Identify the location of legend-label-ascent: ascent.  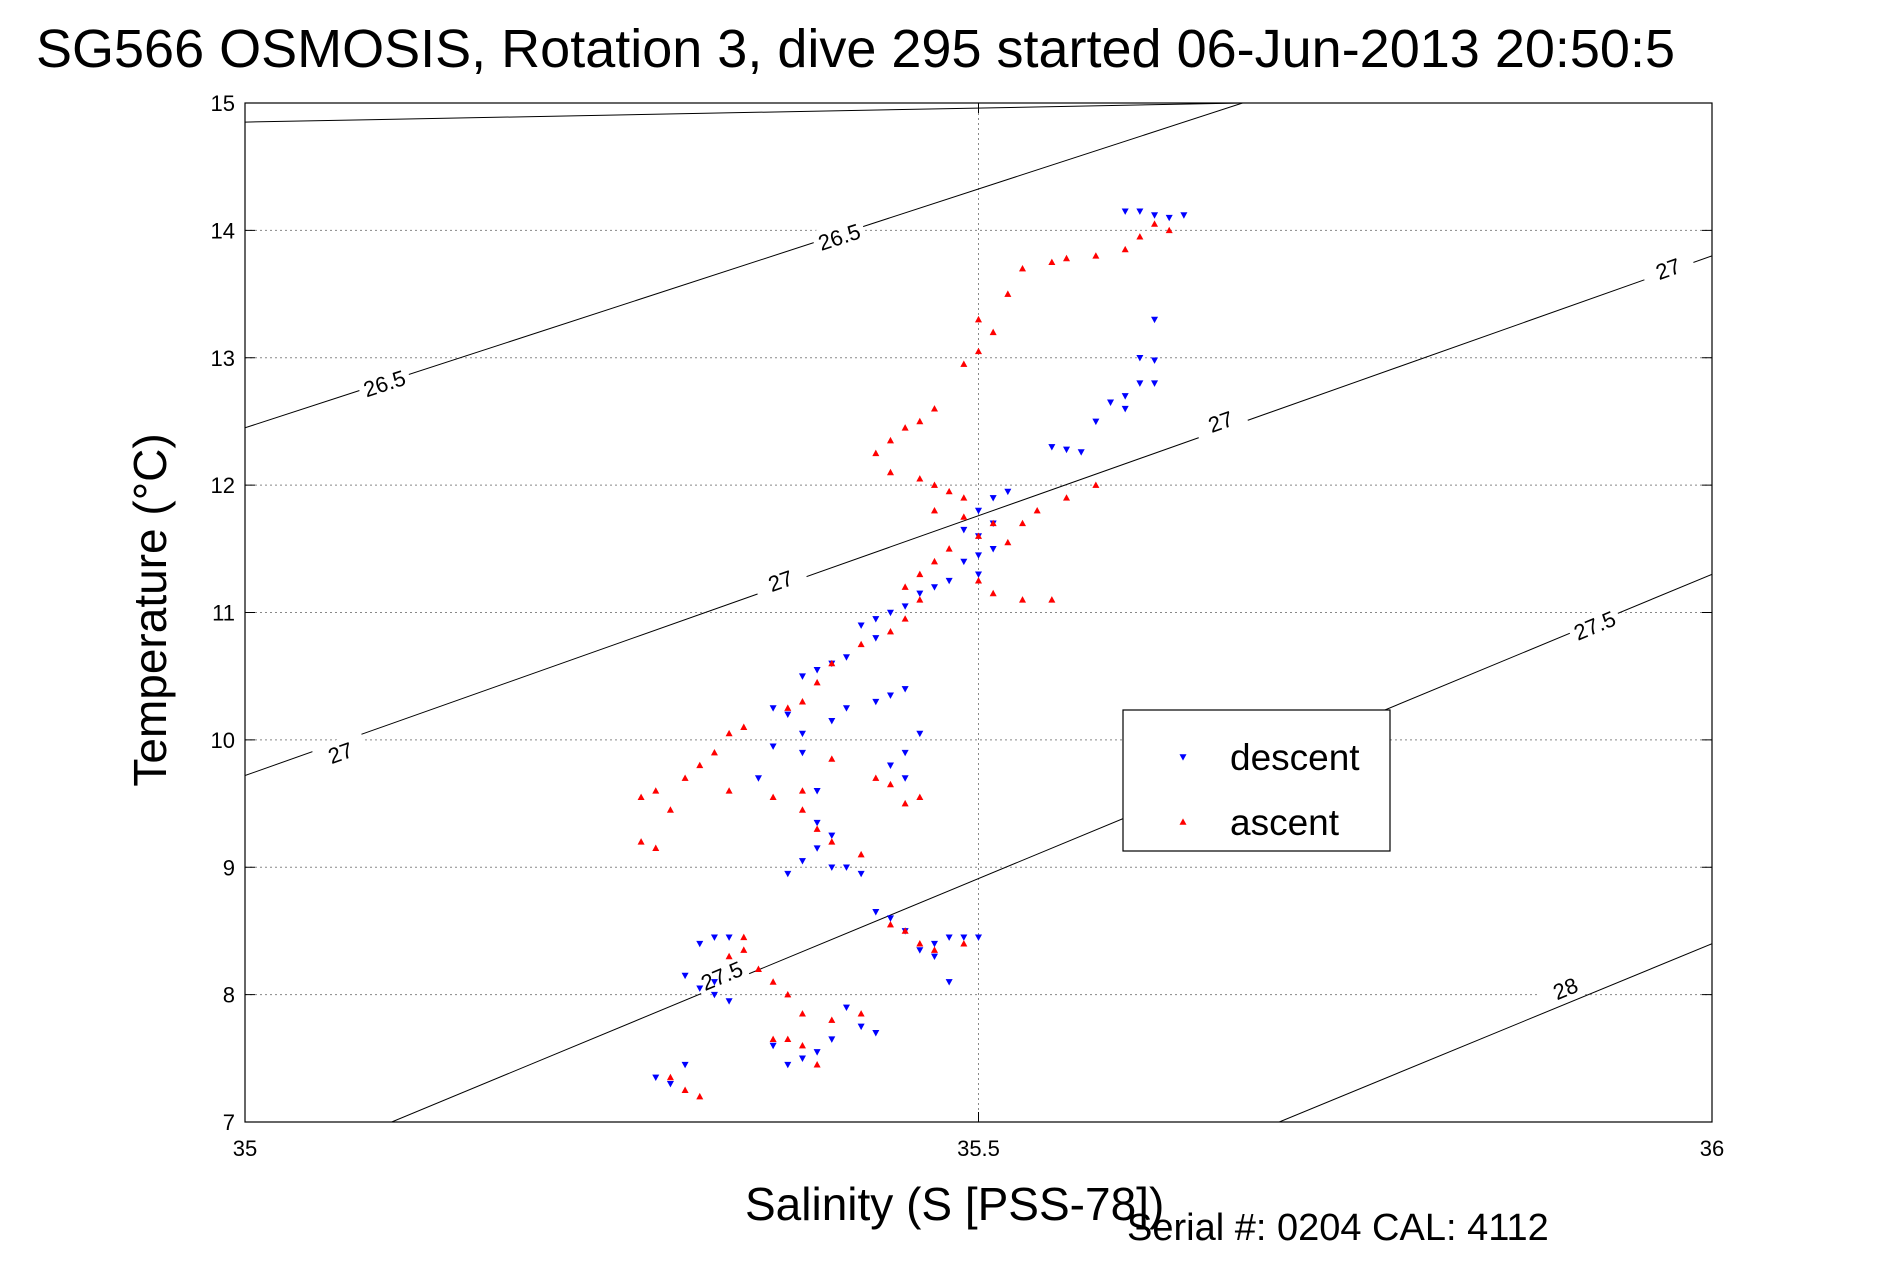
(1285, 822).